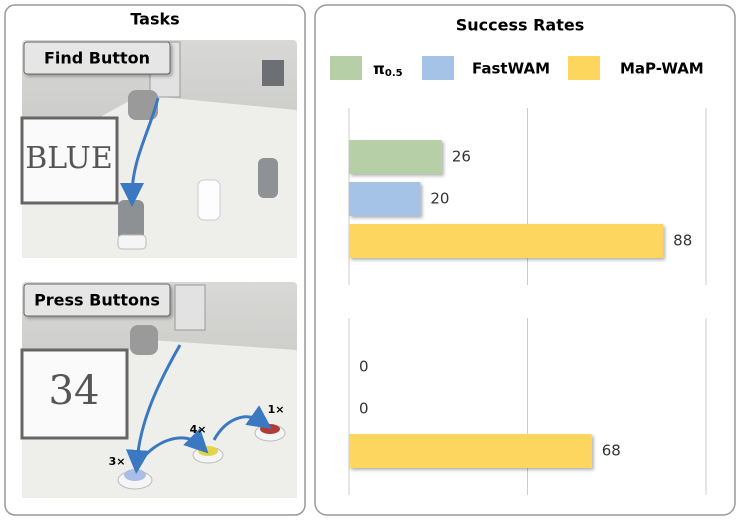 The width and height of the screenshot is (741, 525). Describe the element at coordinates (520, 25) in the screenshot. I see `chart-title: Success Rates` at that location.